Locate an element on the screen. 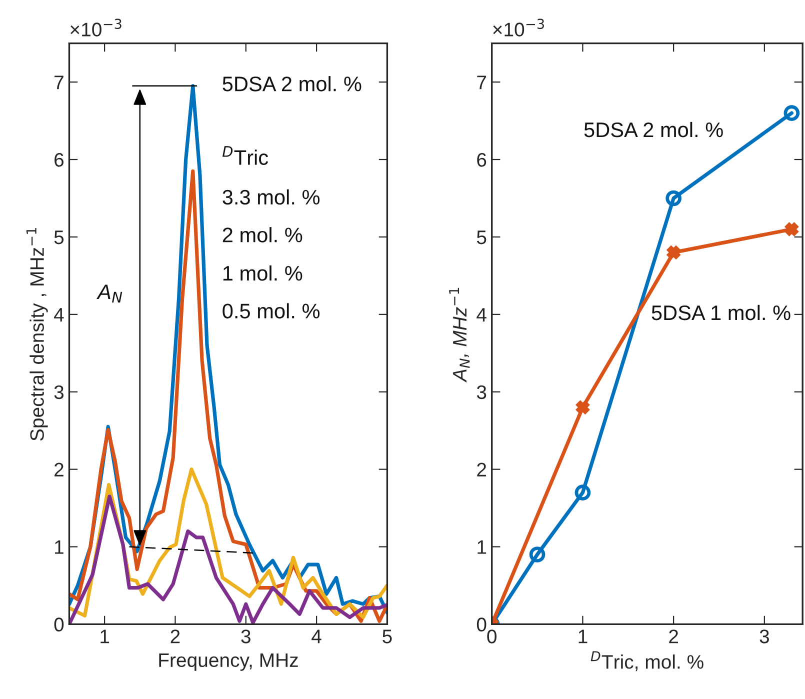  x-axis-title: $^{D}$Tric, mol. % is located at coordinates (647, 661).